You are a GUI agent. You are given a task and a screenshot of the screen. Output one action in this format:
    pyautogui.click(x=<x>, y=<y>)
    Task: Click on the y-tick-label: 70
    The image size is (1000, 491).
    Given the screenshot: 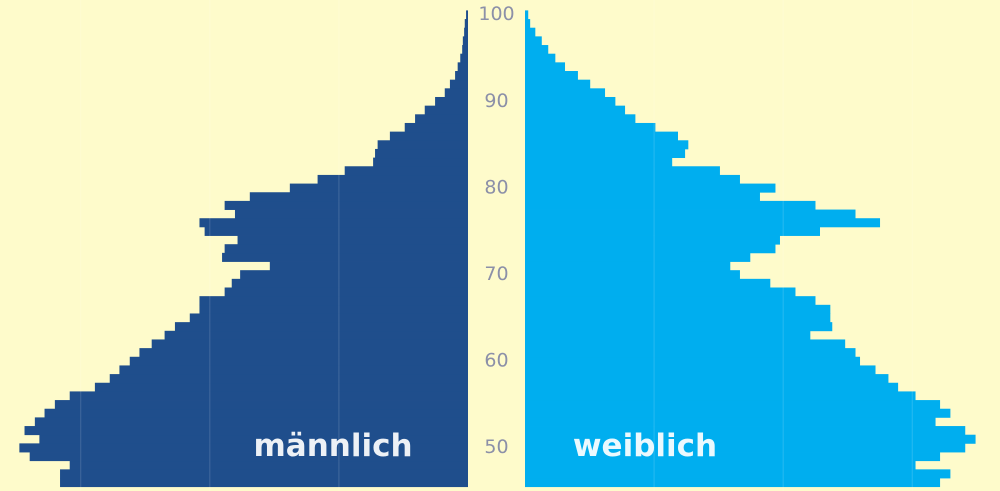 What is the action you would take?
    pyautogui.click(x=496, y=274)
    